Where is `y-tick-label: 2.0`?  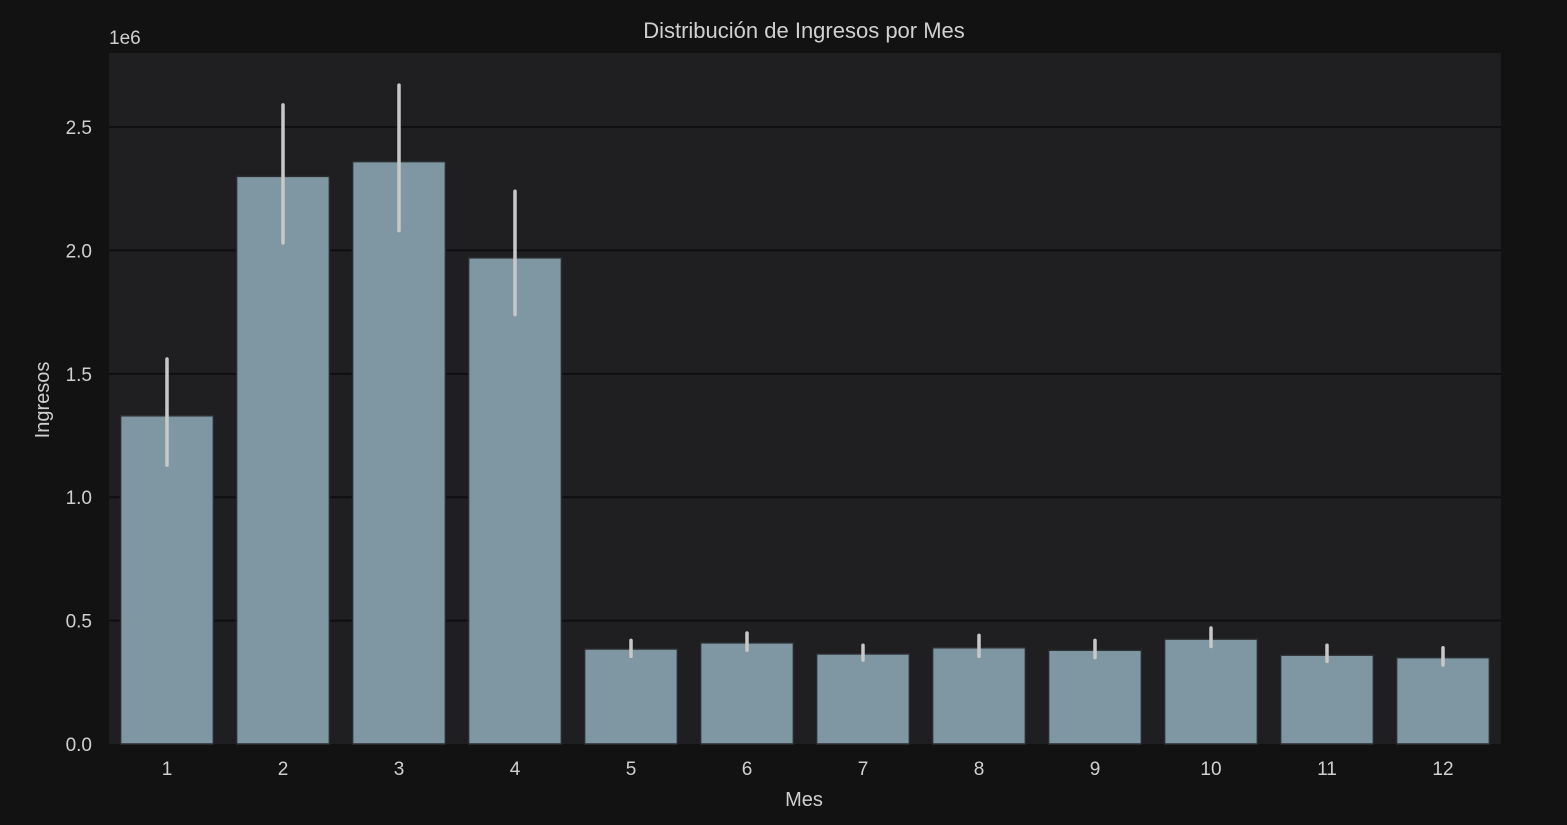 y-tick-label: 2.0 is located at coordinates (79, 251).